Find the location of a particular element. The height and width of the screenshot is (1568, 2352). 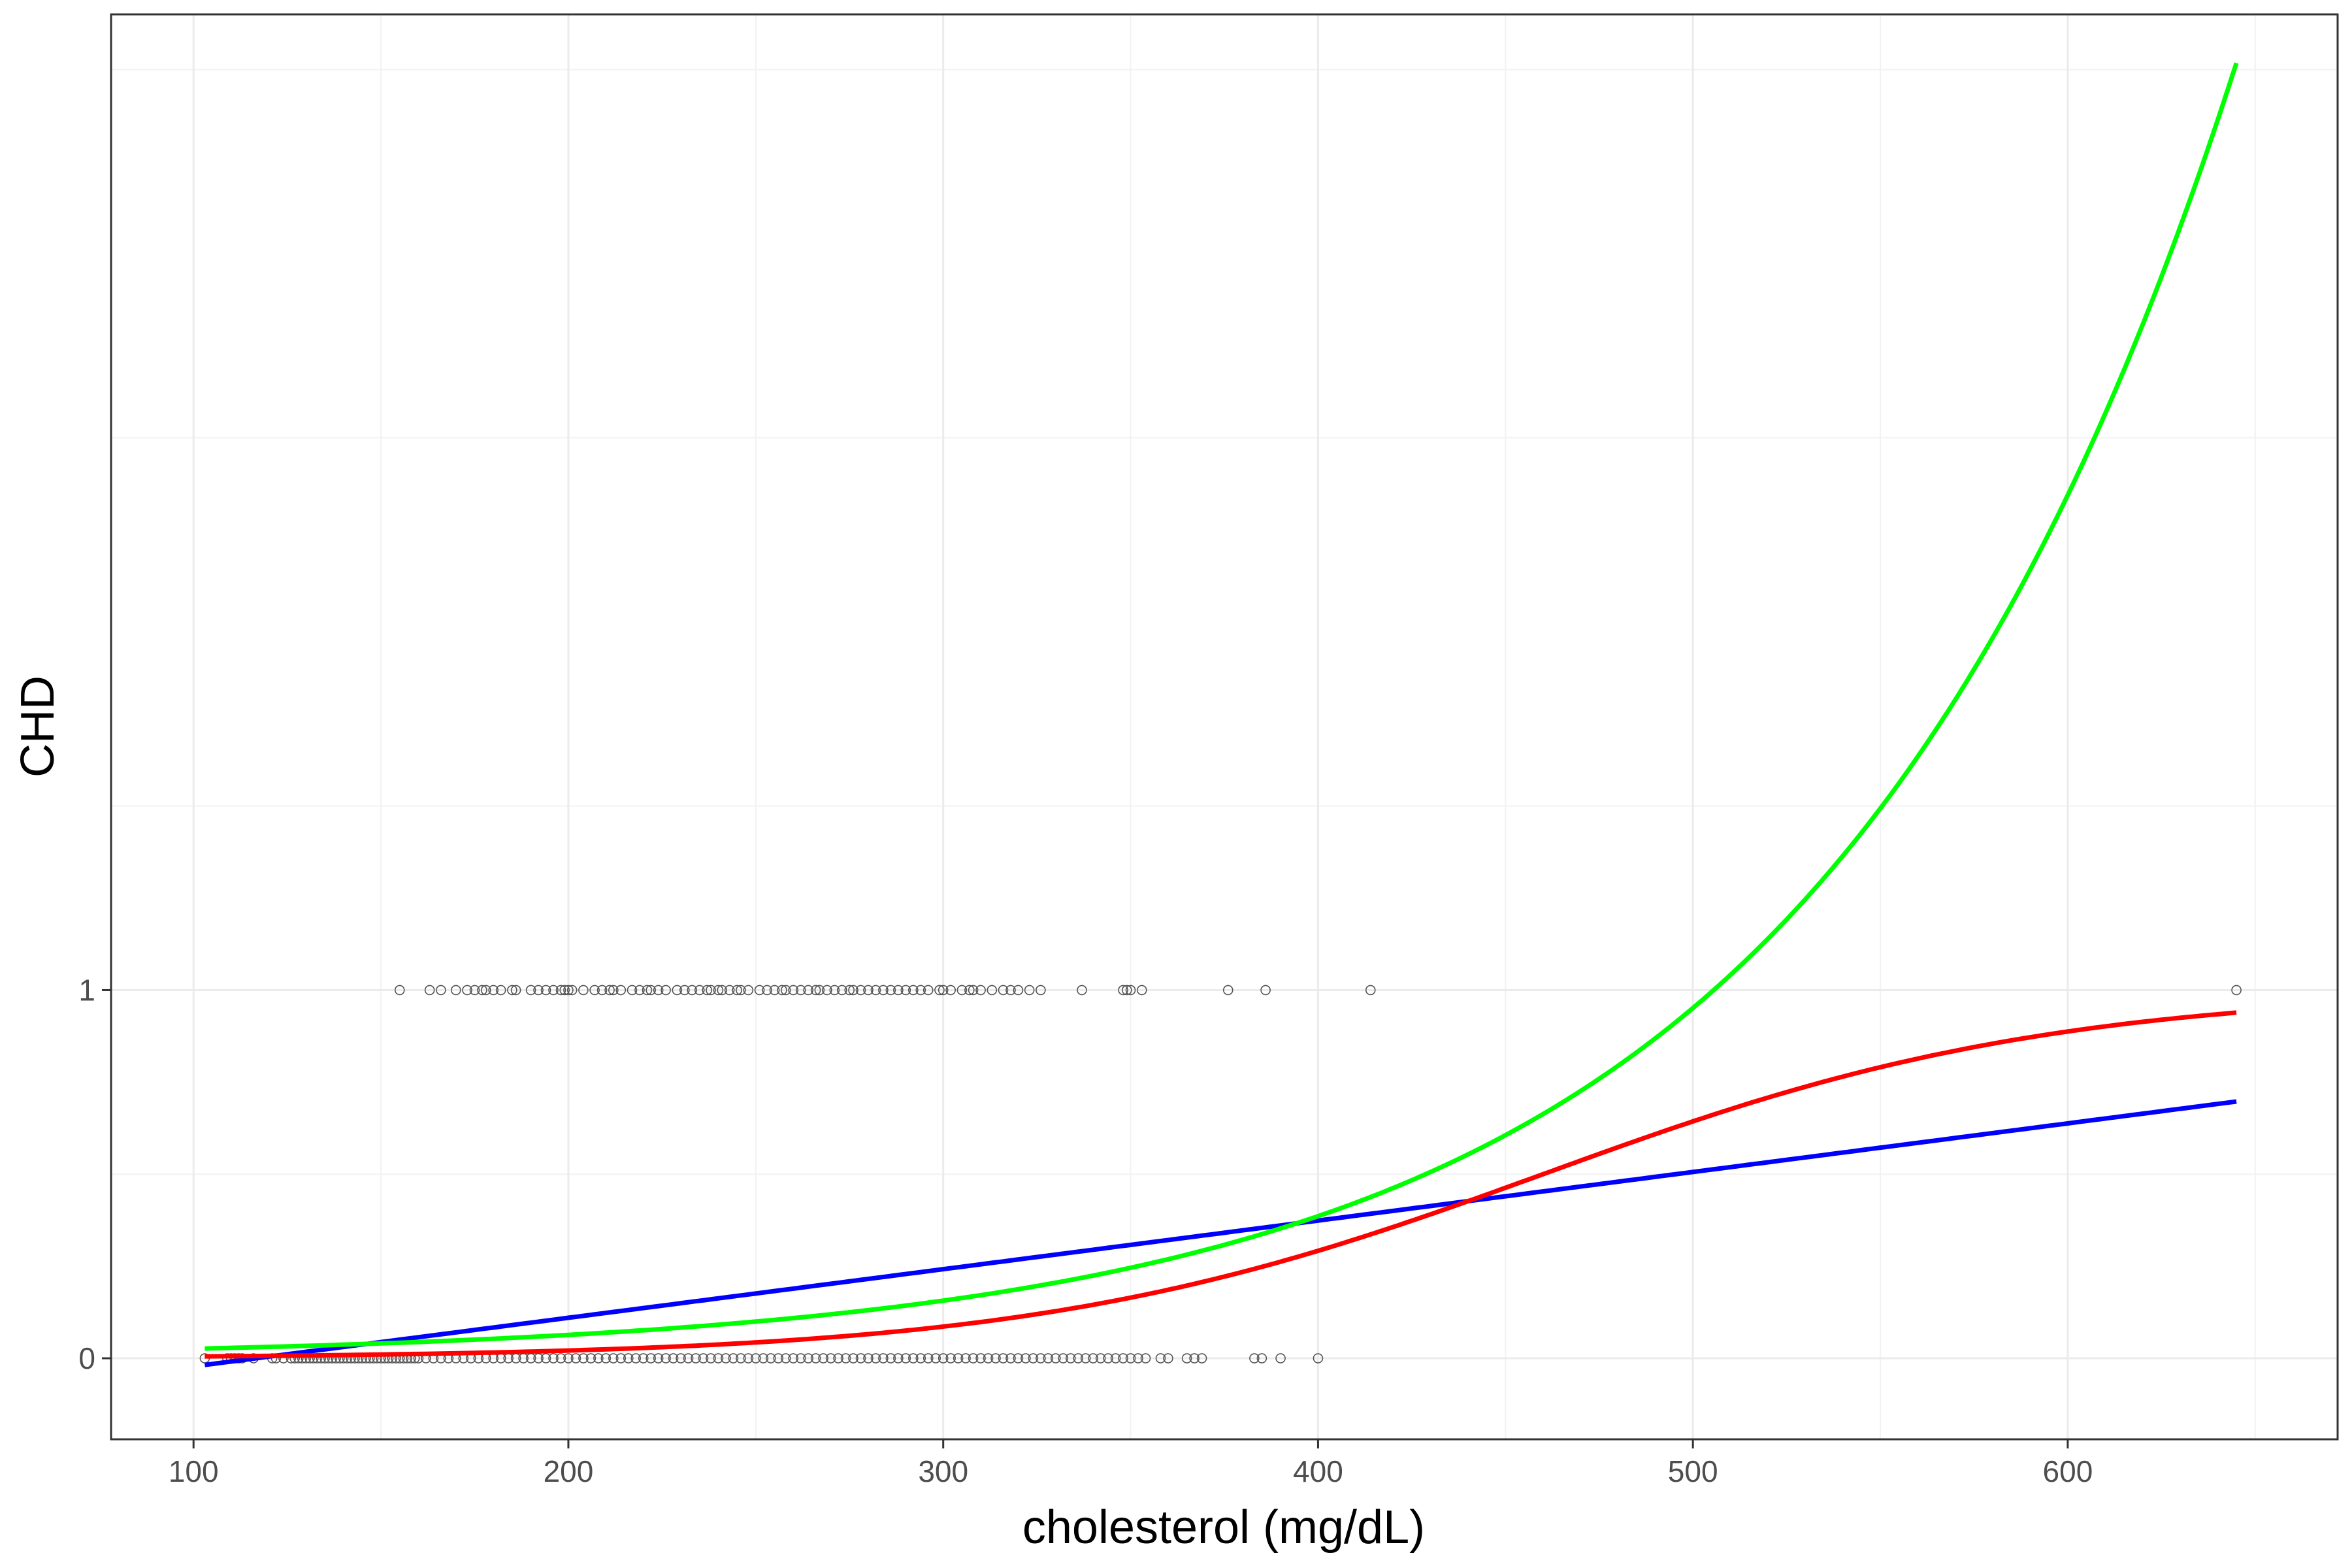

x-tick-label: 100 is located at coordinates (194, 1471).